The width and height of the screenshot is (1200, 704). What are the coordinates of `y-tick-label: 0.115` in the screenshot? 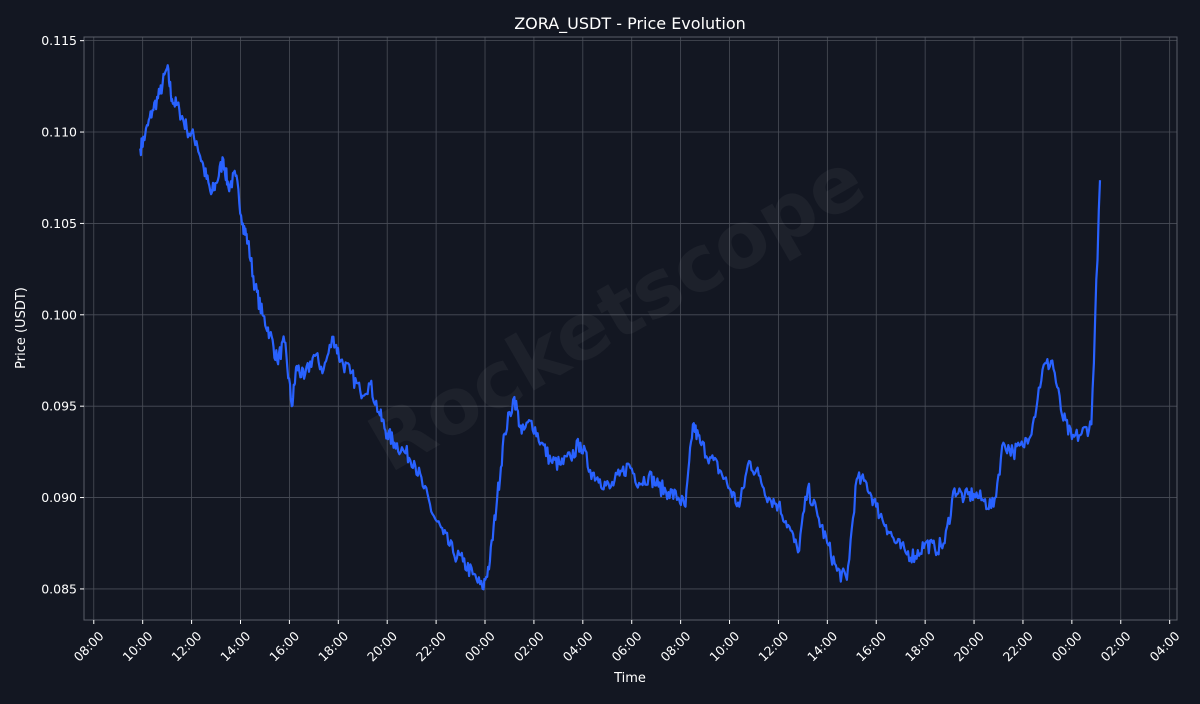 It's located at (59, 40).